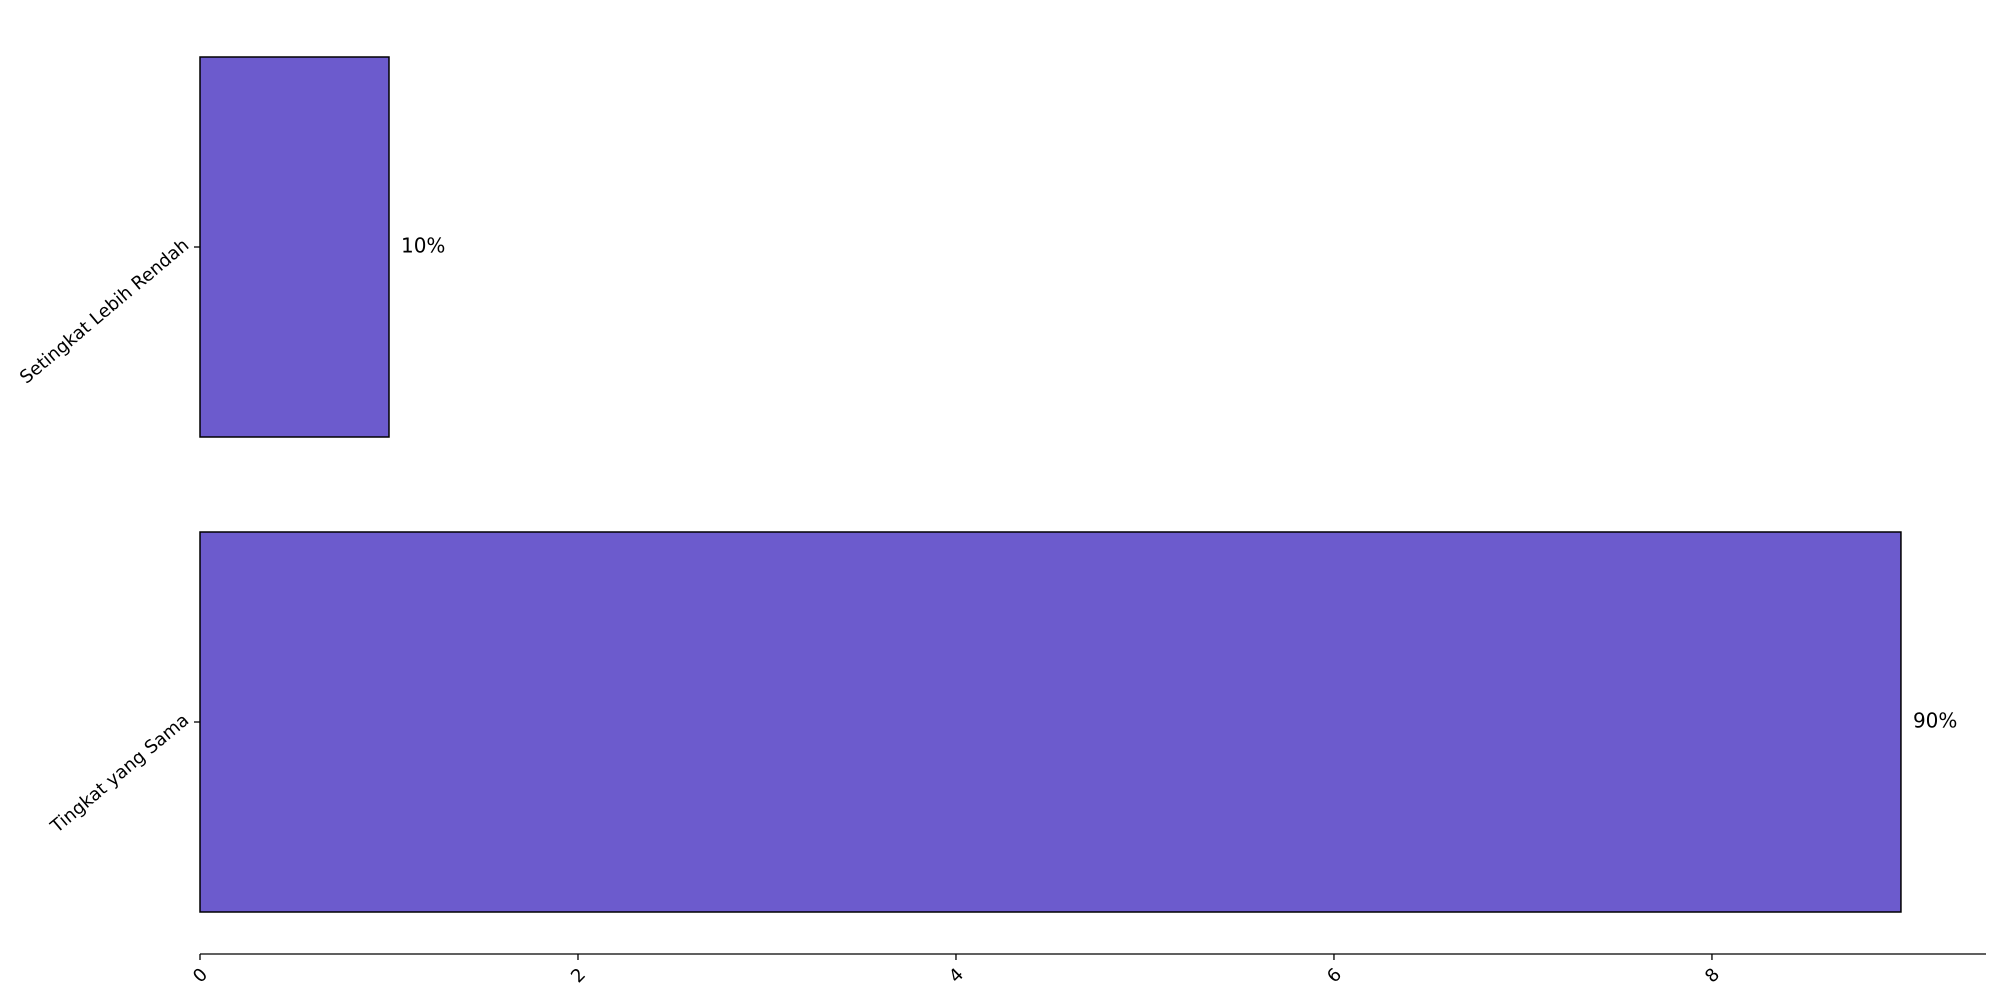 The height and width of the screenshot is (1000, 2000). Describe the element at coordinates (1334, 975) in the screenshot. I see `x-tick-label-3: 6` at that location.